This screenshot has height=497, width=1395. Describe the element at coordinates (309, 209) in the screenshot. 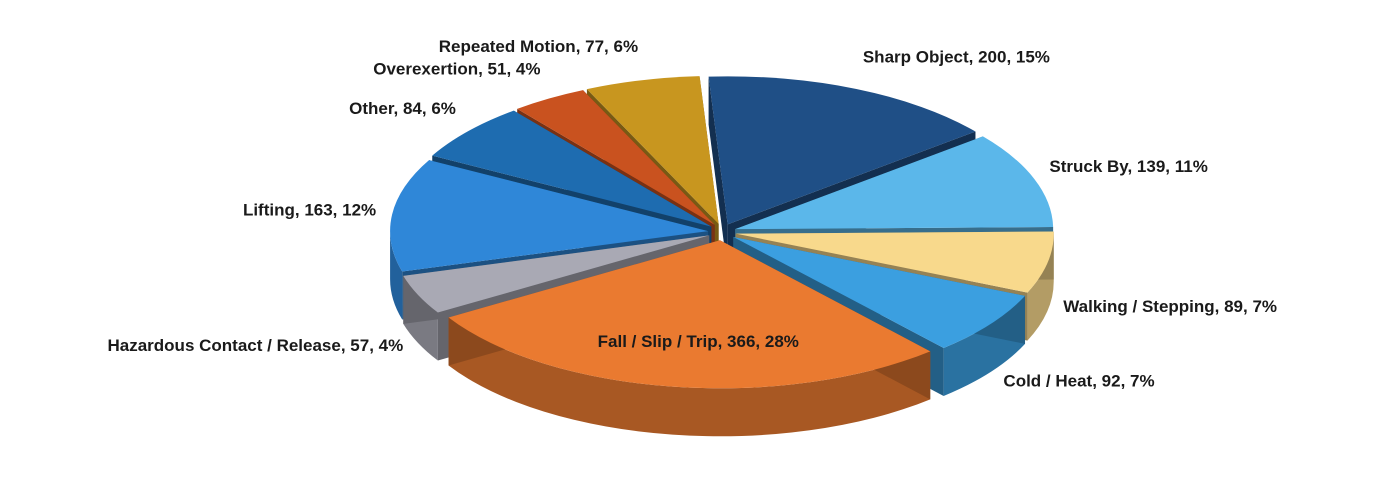

I see `data-label: Lifting, 163, 12%` at that location.